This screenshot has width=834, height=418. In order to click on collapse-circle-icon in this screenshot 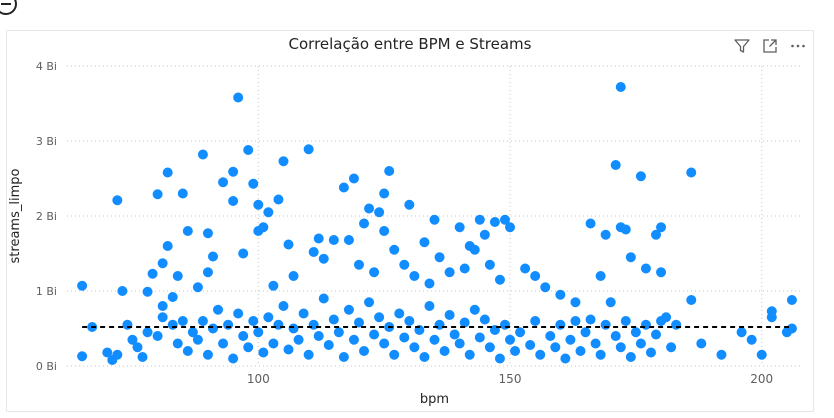, I will do `click(9, 8)`.